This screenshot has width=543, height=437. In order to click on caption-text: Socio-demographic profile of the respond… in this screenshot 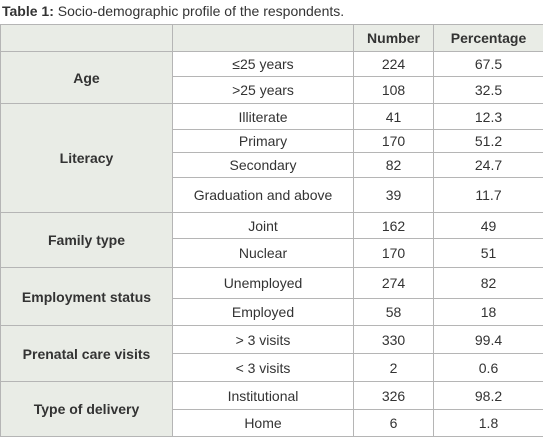, I will do `click(201, 11)`.